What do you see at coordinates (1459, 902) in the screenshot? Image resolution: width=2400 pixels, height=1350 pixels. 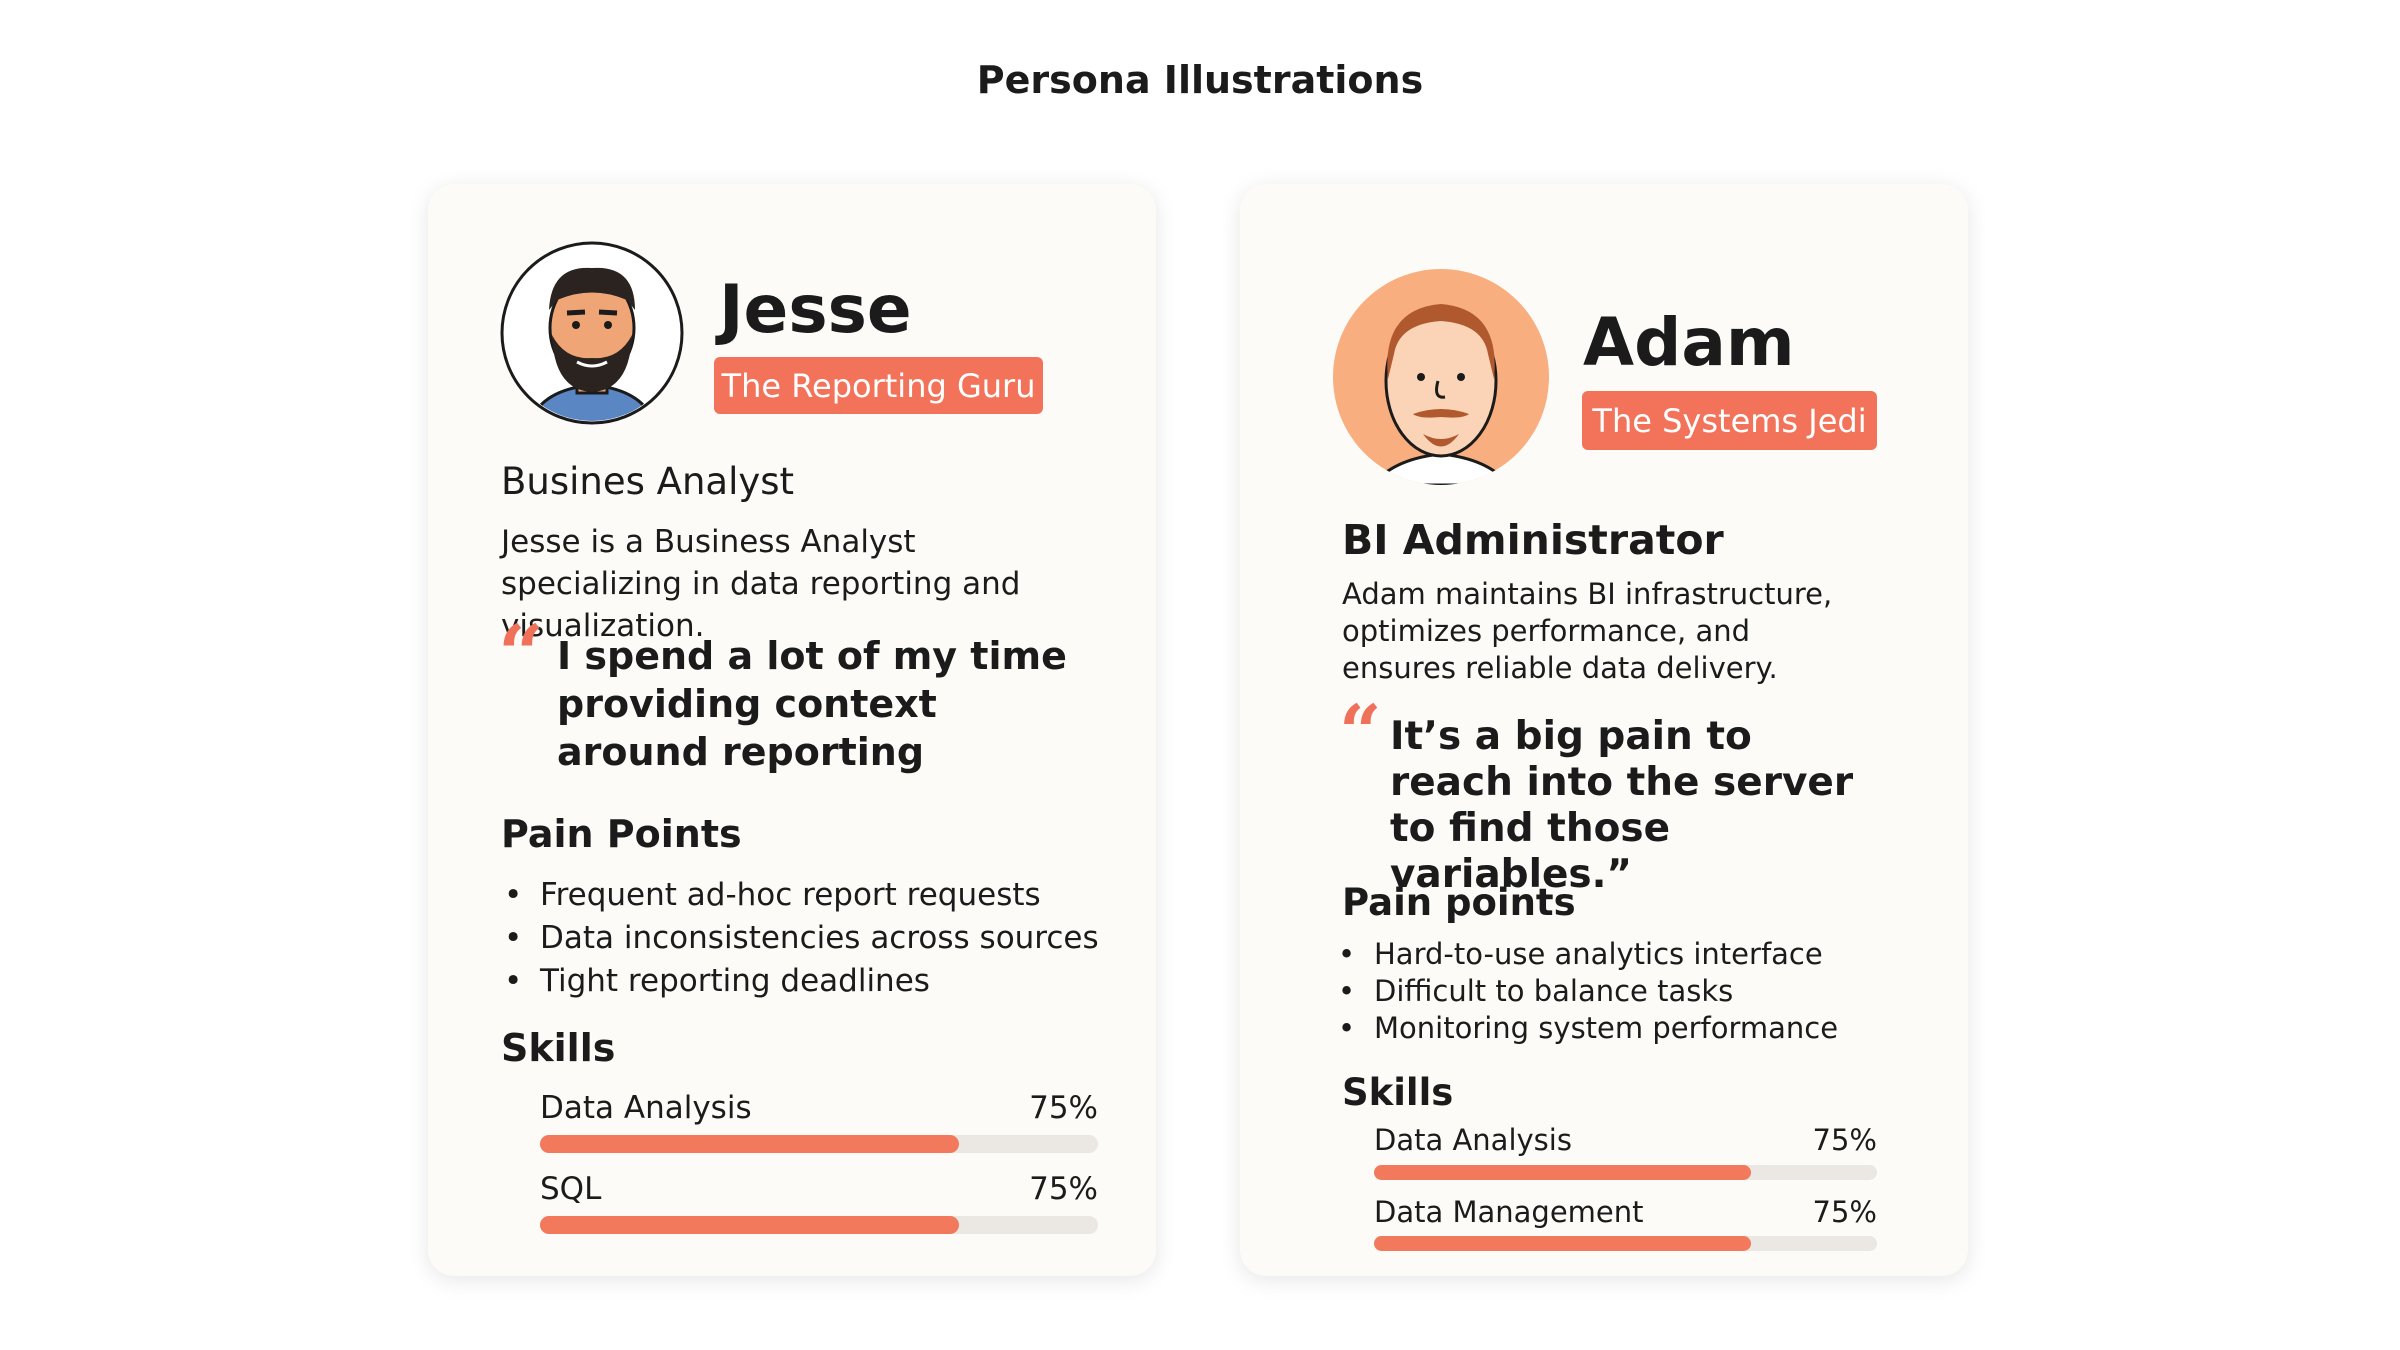 I see `pain-points-heading: Pain points` at bounding box center [1459, 902].